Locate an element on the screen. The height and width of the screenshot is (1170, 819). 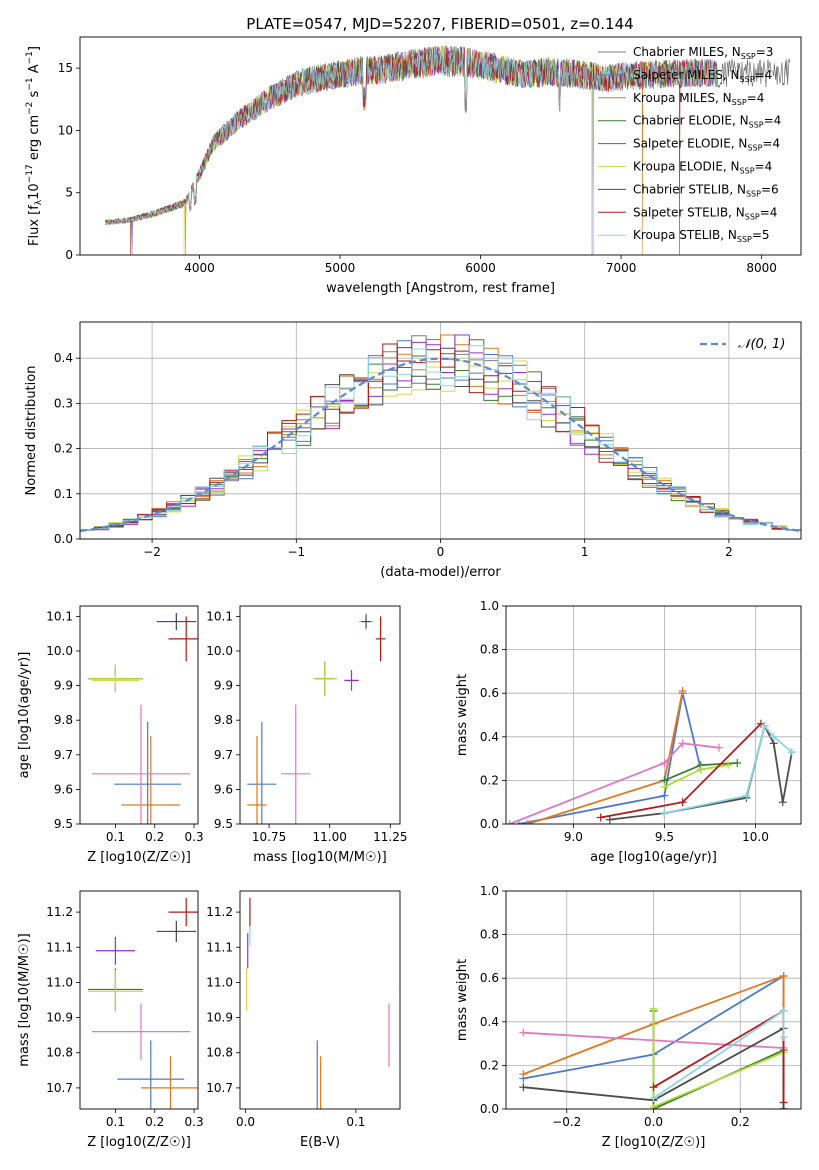
y-tick-label: 0 is located at coordinates (69, 255).